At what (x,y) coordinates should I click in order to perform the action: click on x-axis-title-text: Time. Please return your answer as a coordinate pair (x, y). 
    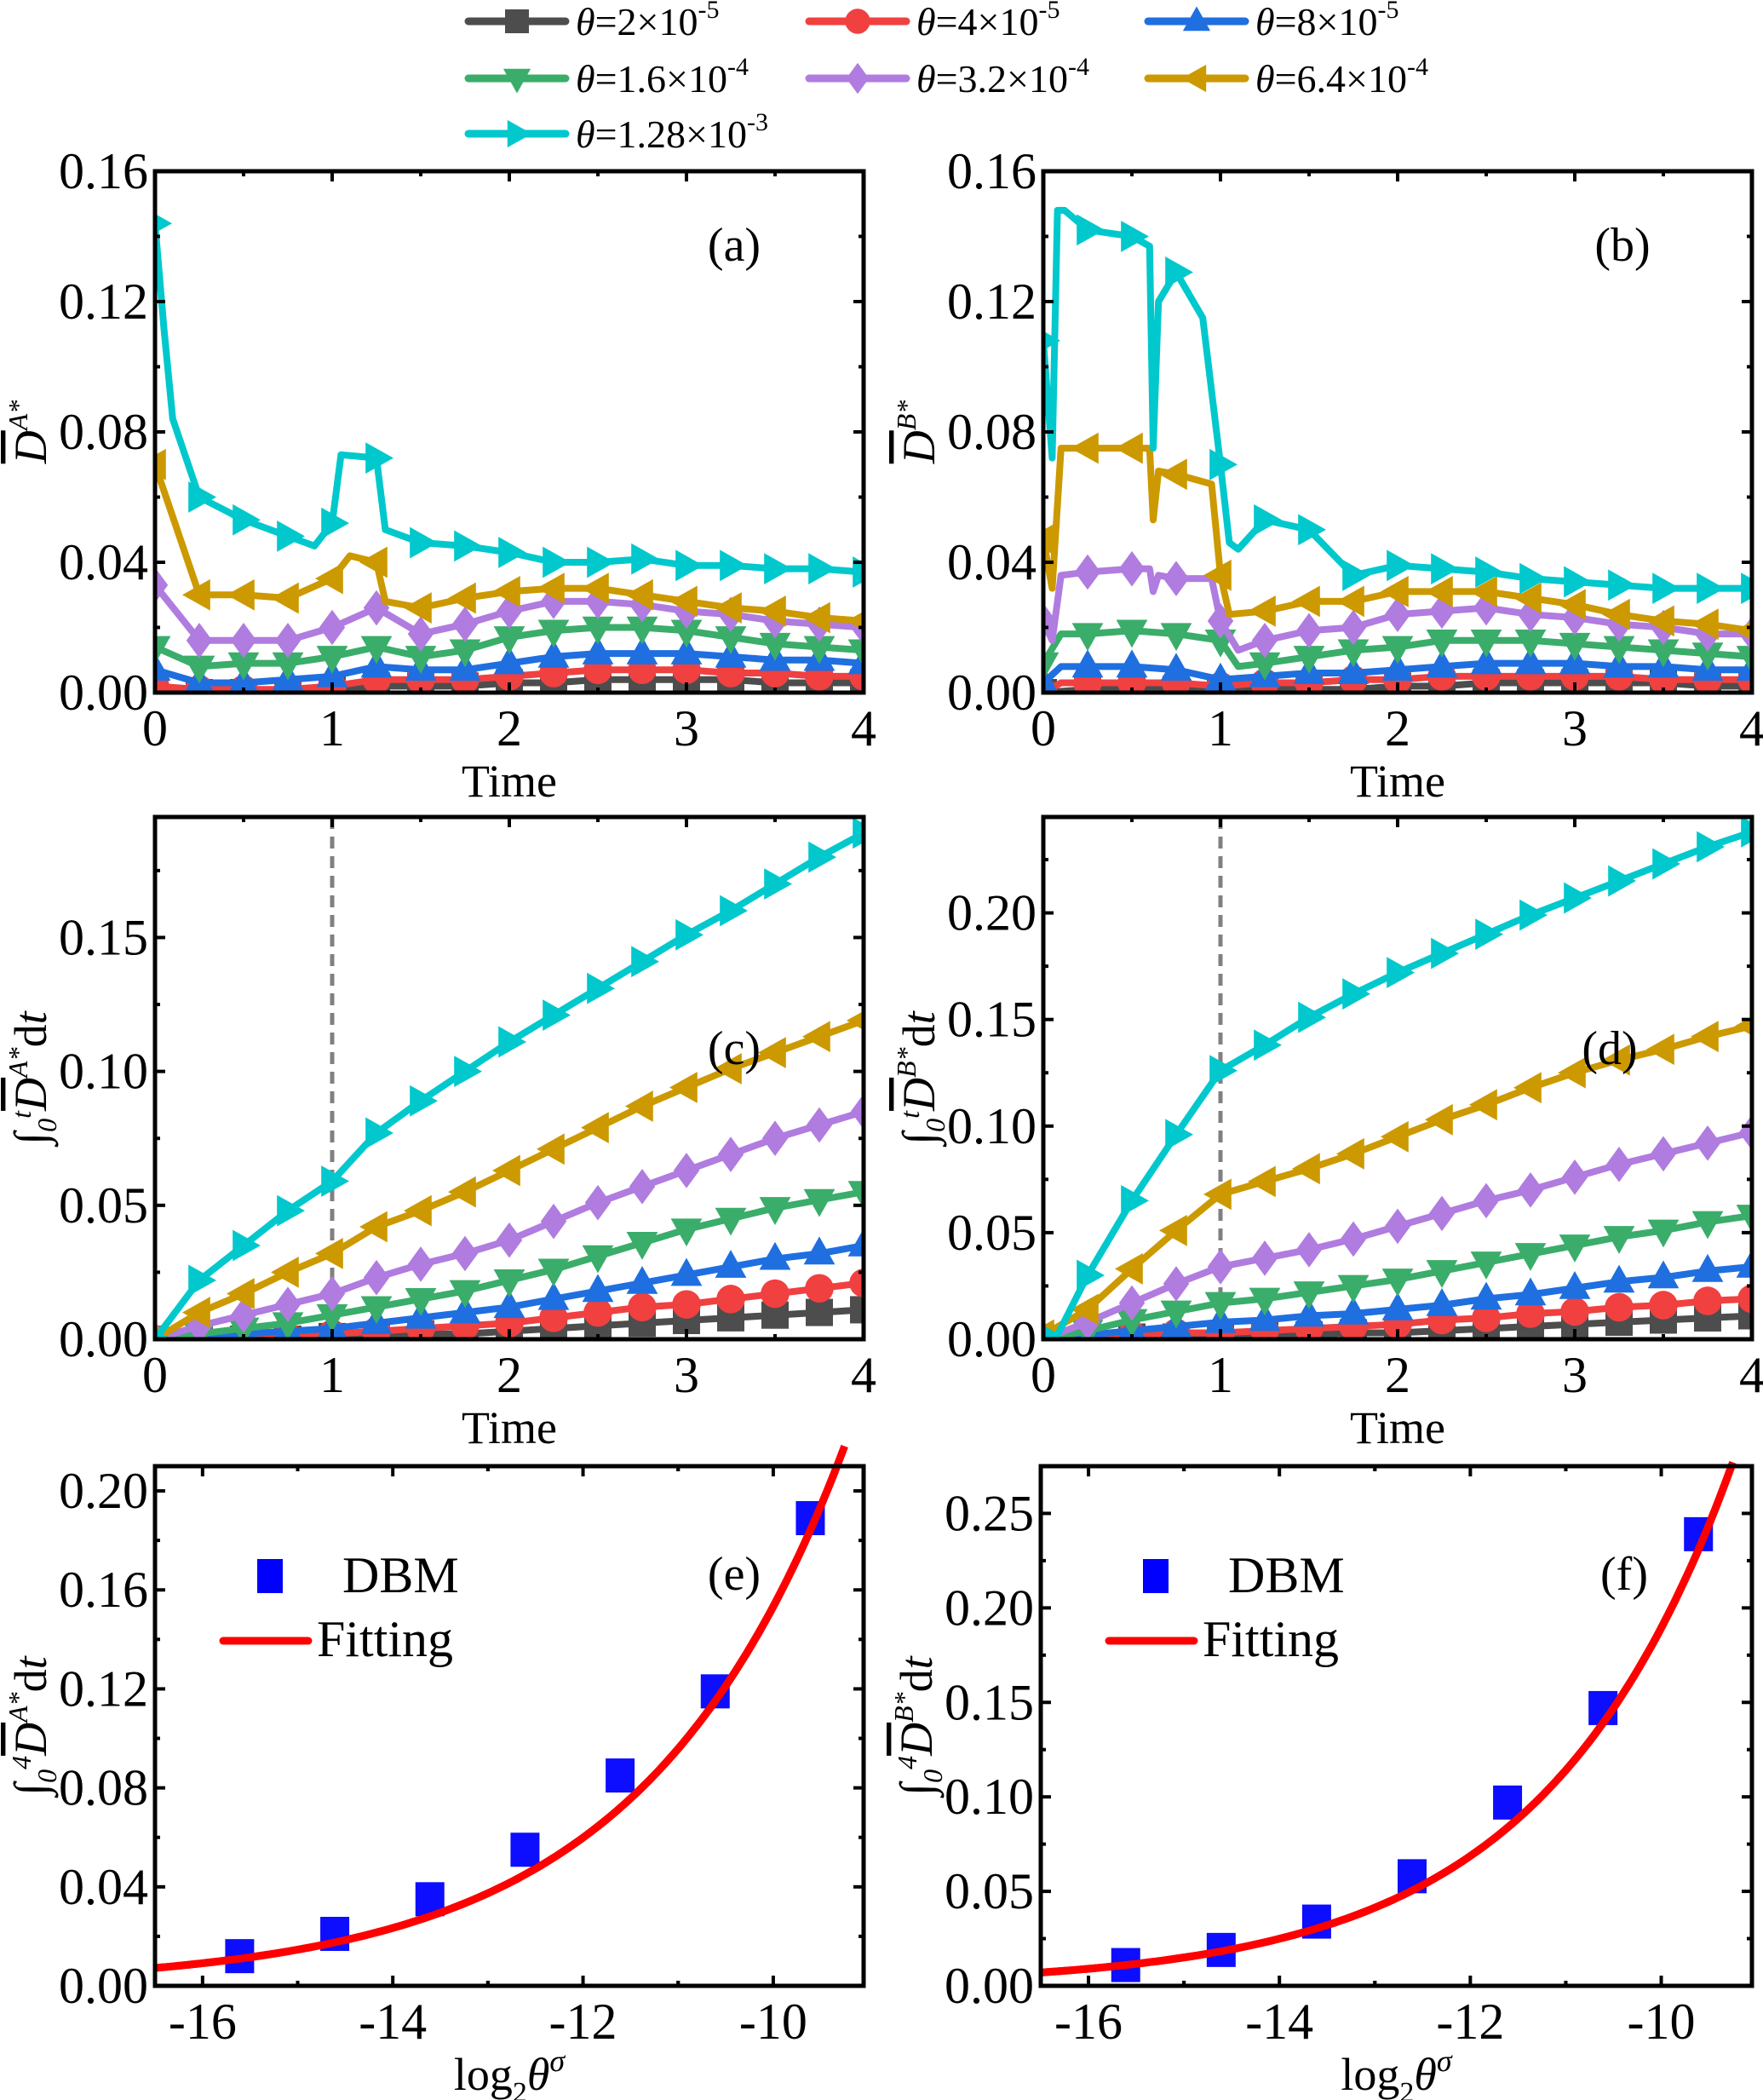
    Looking at the image, I should click on (509, 1428).